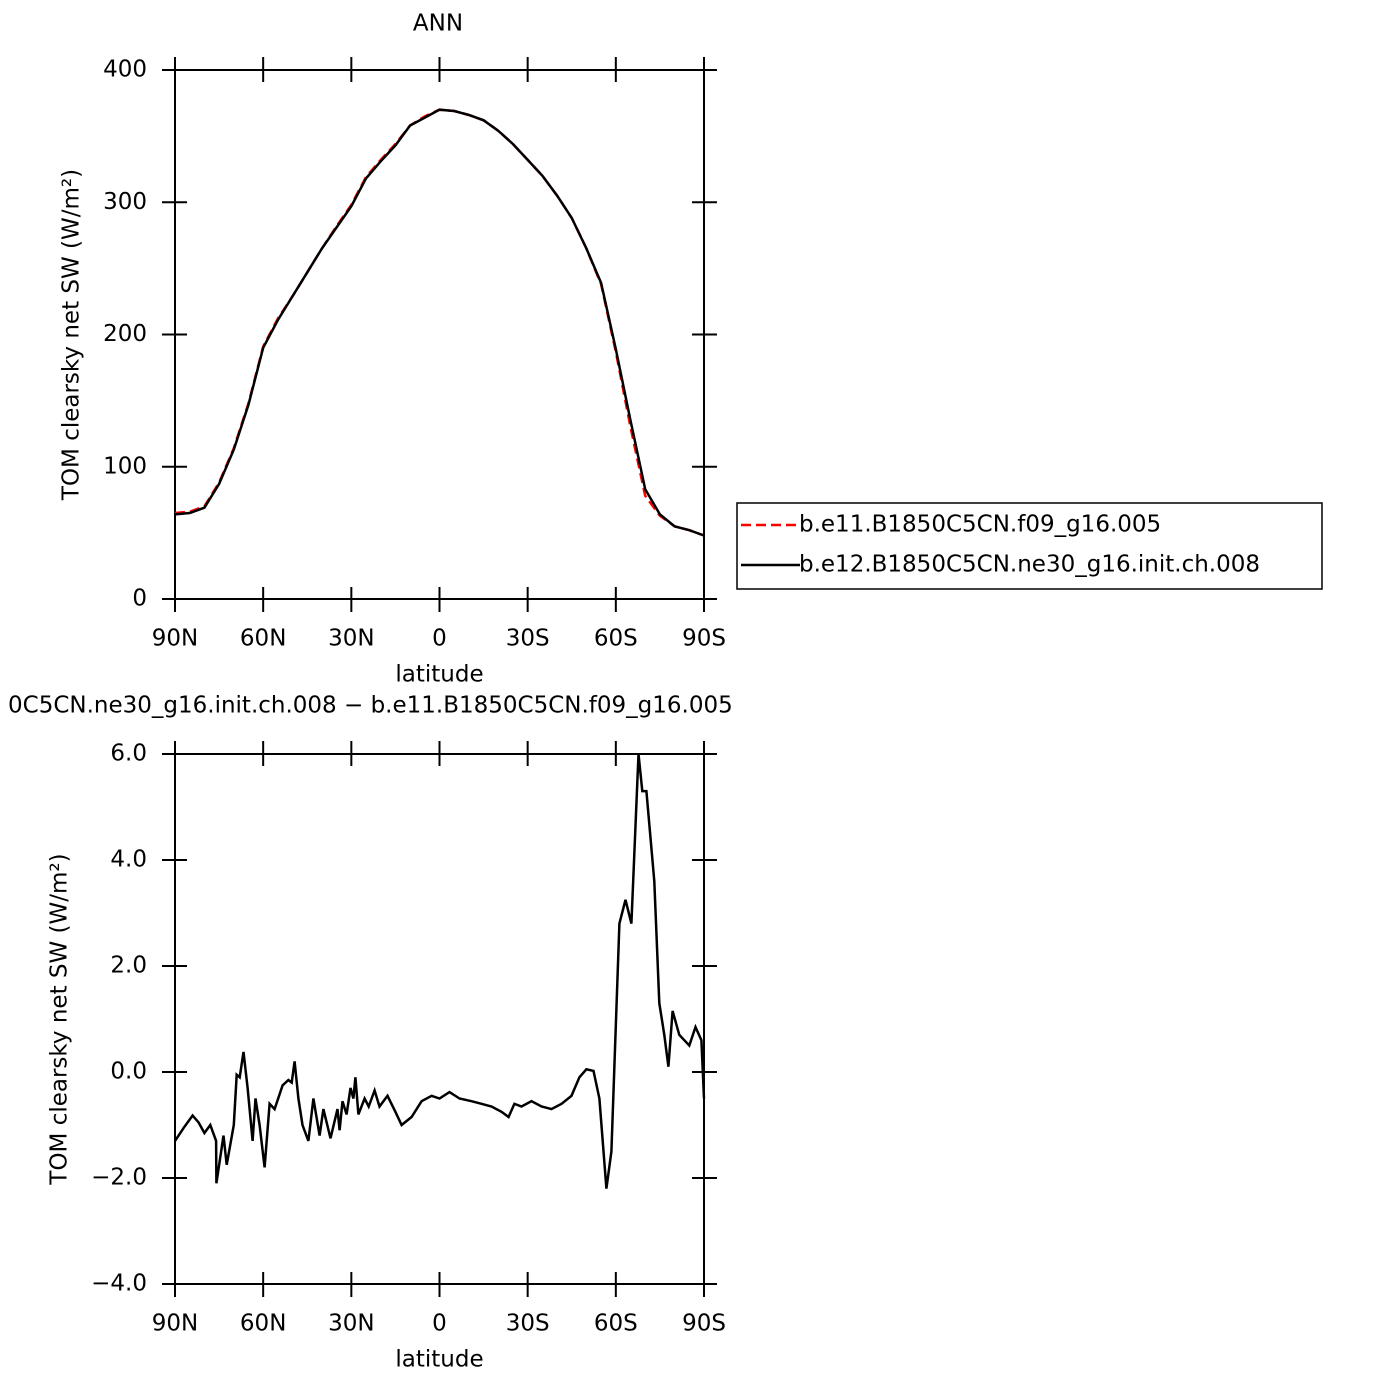 The image size is (1380, 1381). What do you see at coordinates (438, 24) in the screenshot?
I see `chart-title: ANN` at bounding box center [438, 24].